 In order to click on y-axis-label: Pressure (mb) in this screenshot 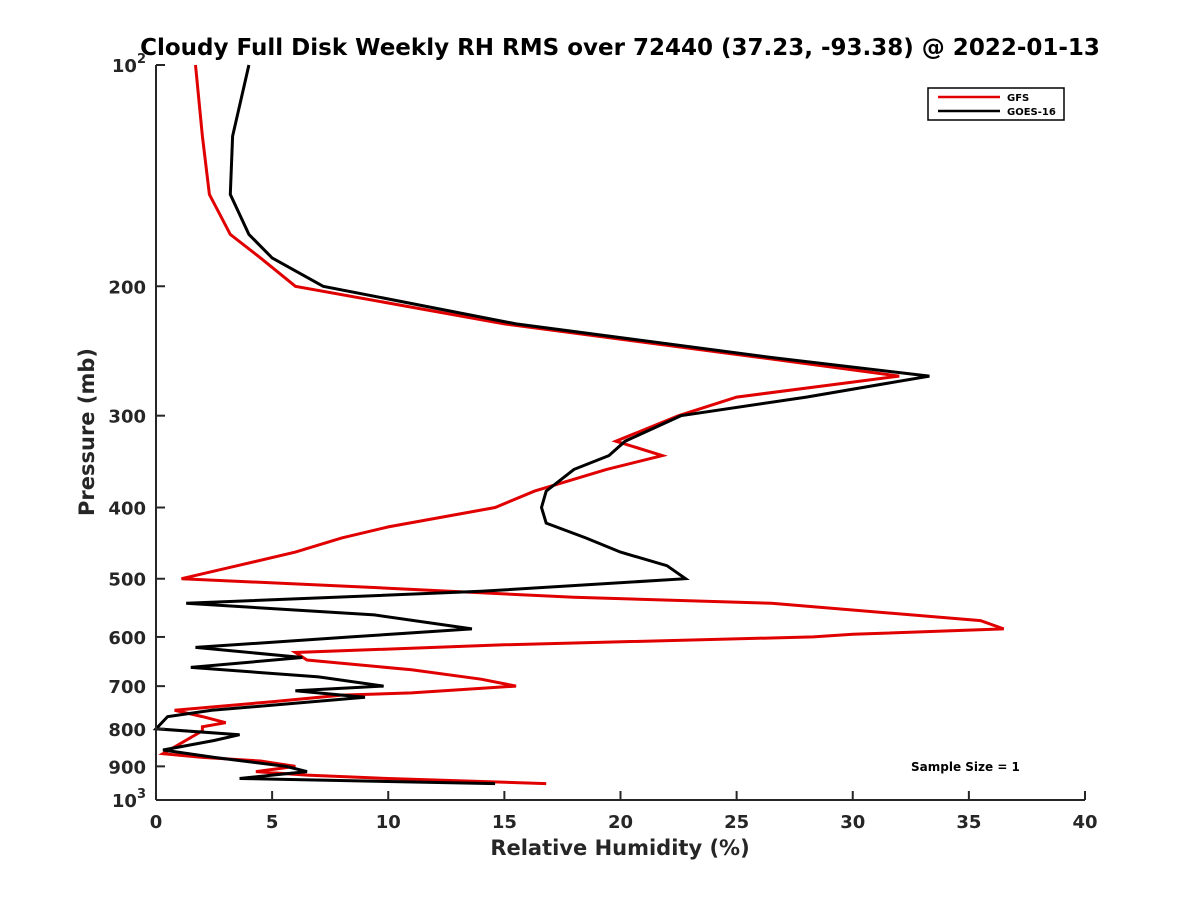, I will do `click(87, 432)`.